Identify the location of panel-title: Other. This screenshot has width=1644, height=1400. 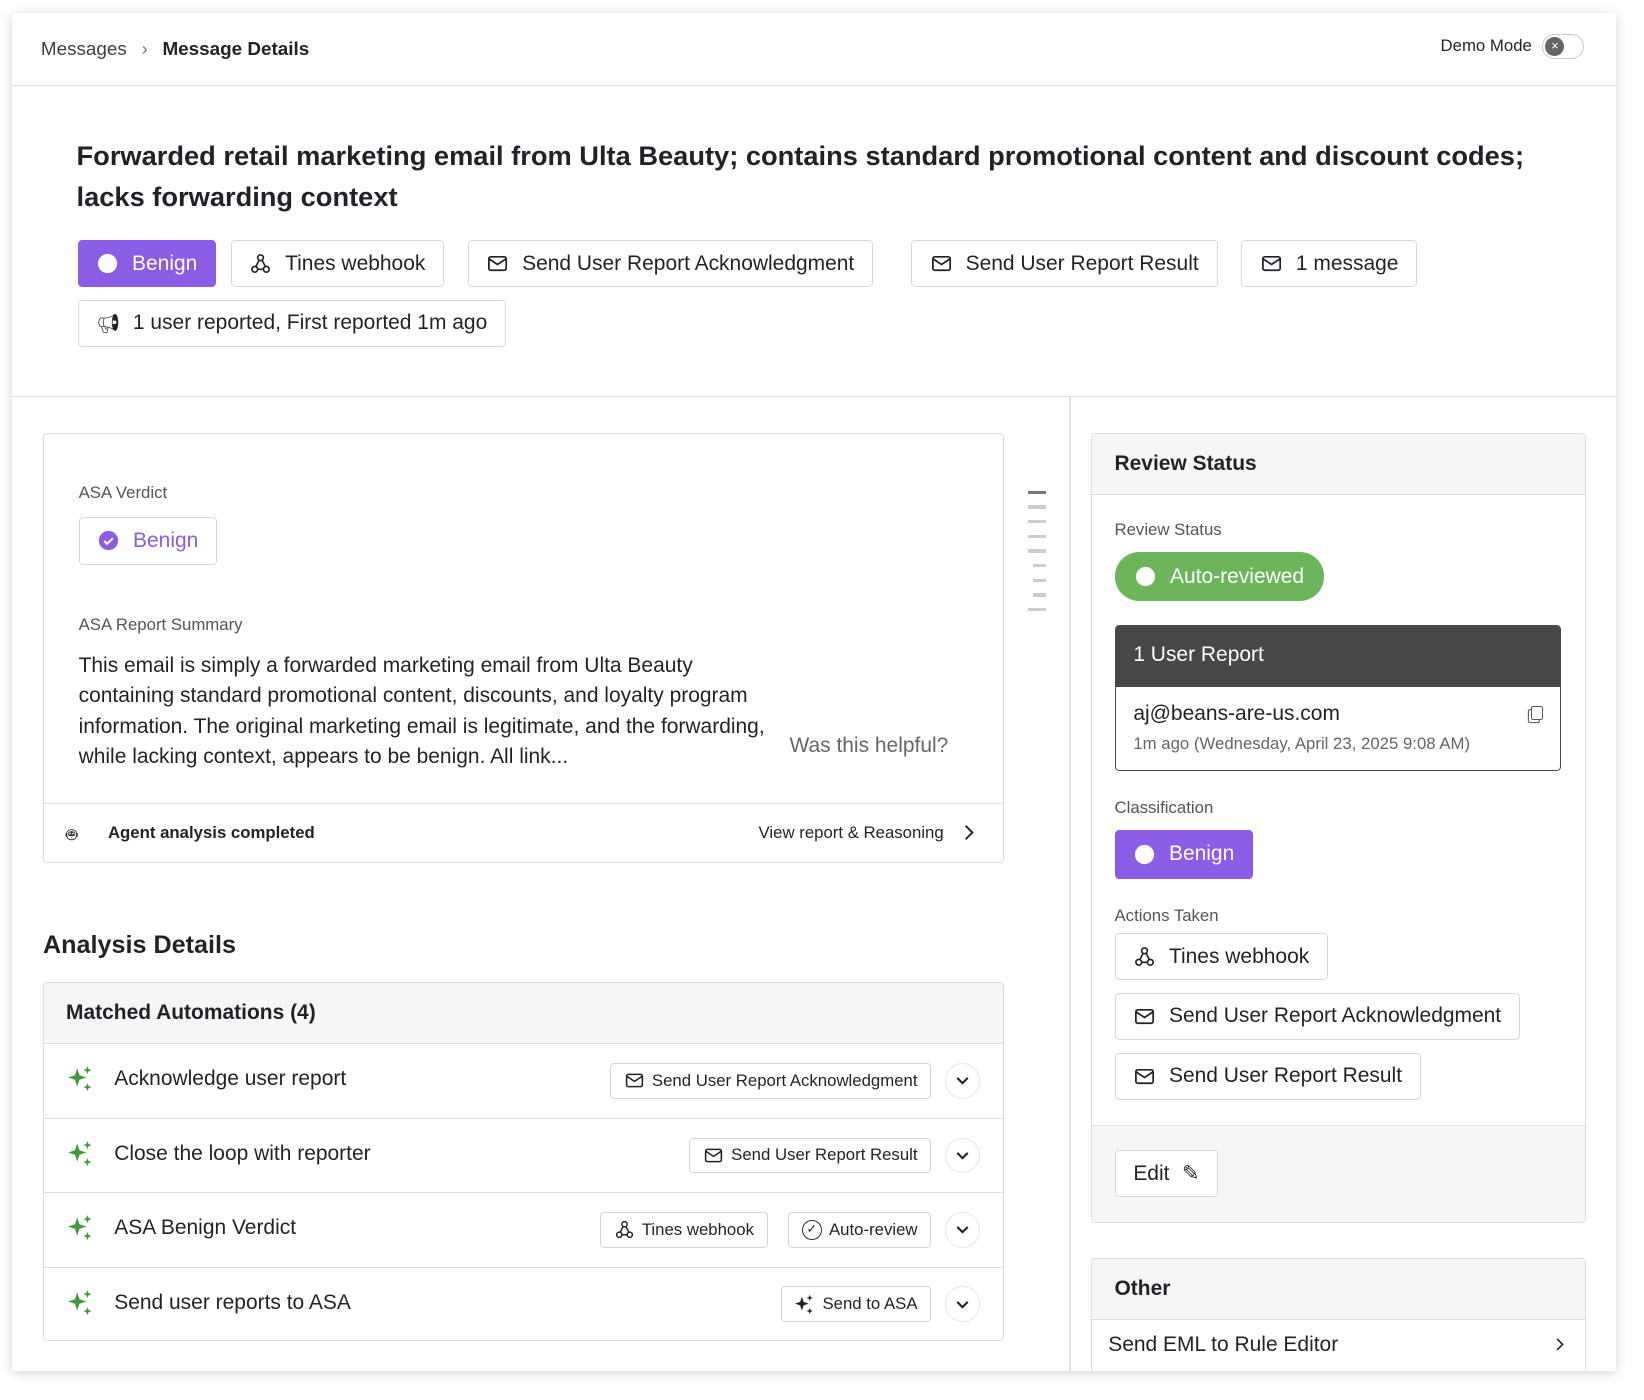
(1339, 1289).